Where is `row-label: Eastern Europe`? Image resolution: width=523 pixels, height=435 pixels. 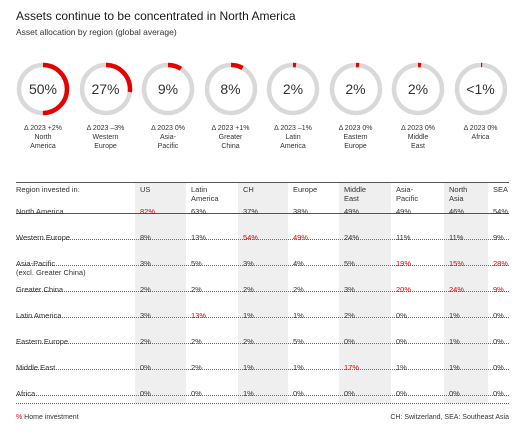
row-label: Eastern Europe is located at coordinates (42, 341).